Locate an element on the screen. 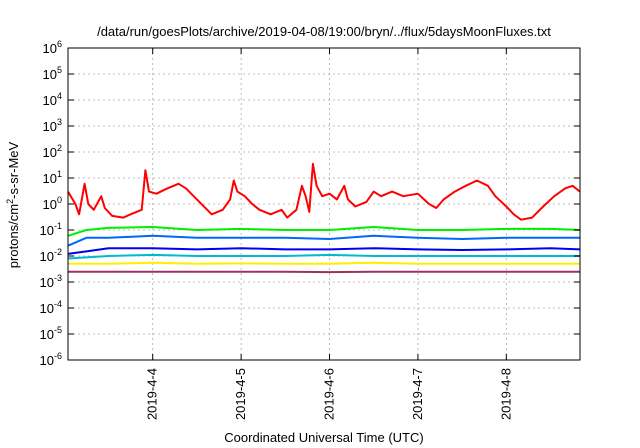  y-tick-label: 10⁵ is located at coordinates (52, 73).